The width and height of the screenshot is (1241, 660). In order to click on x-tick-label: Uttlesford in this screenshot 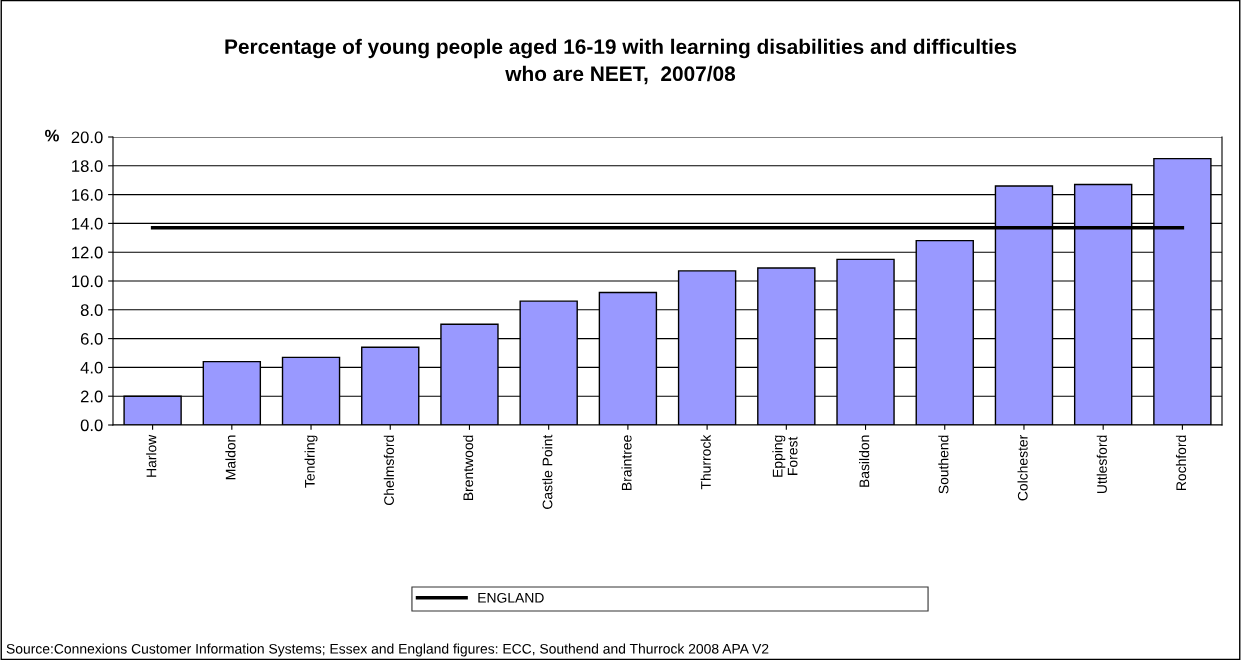, I will do `click(1101, 464)`.